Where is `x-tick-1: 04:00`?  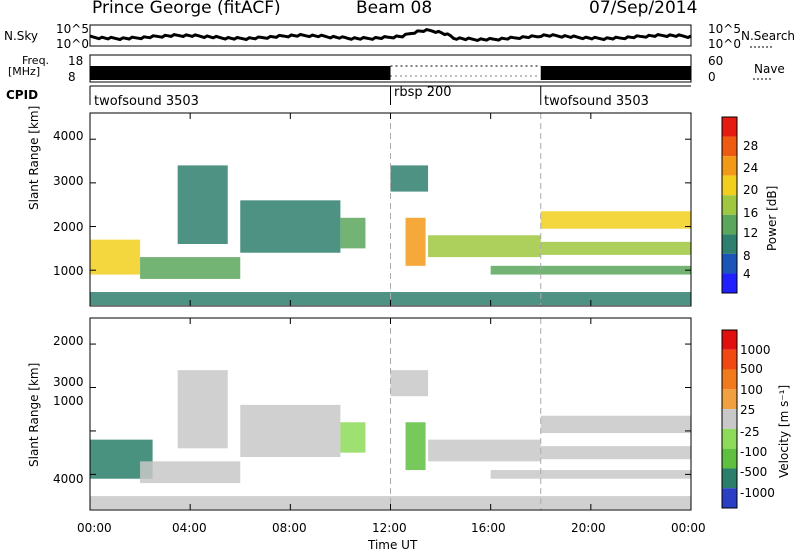
x-tick-1: 04:00 is located at coordinates (189, 528).